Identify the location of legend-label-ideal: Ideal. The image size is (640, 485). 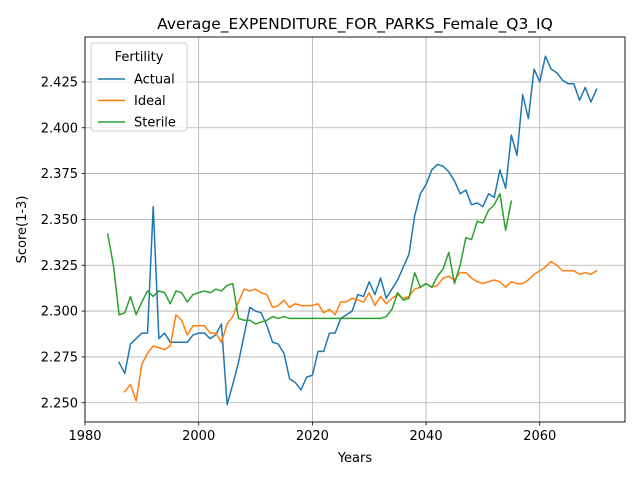
(150, 101).